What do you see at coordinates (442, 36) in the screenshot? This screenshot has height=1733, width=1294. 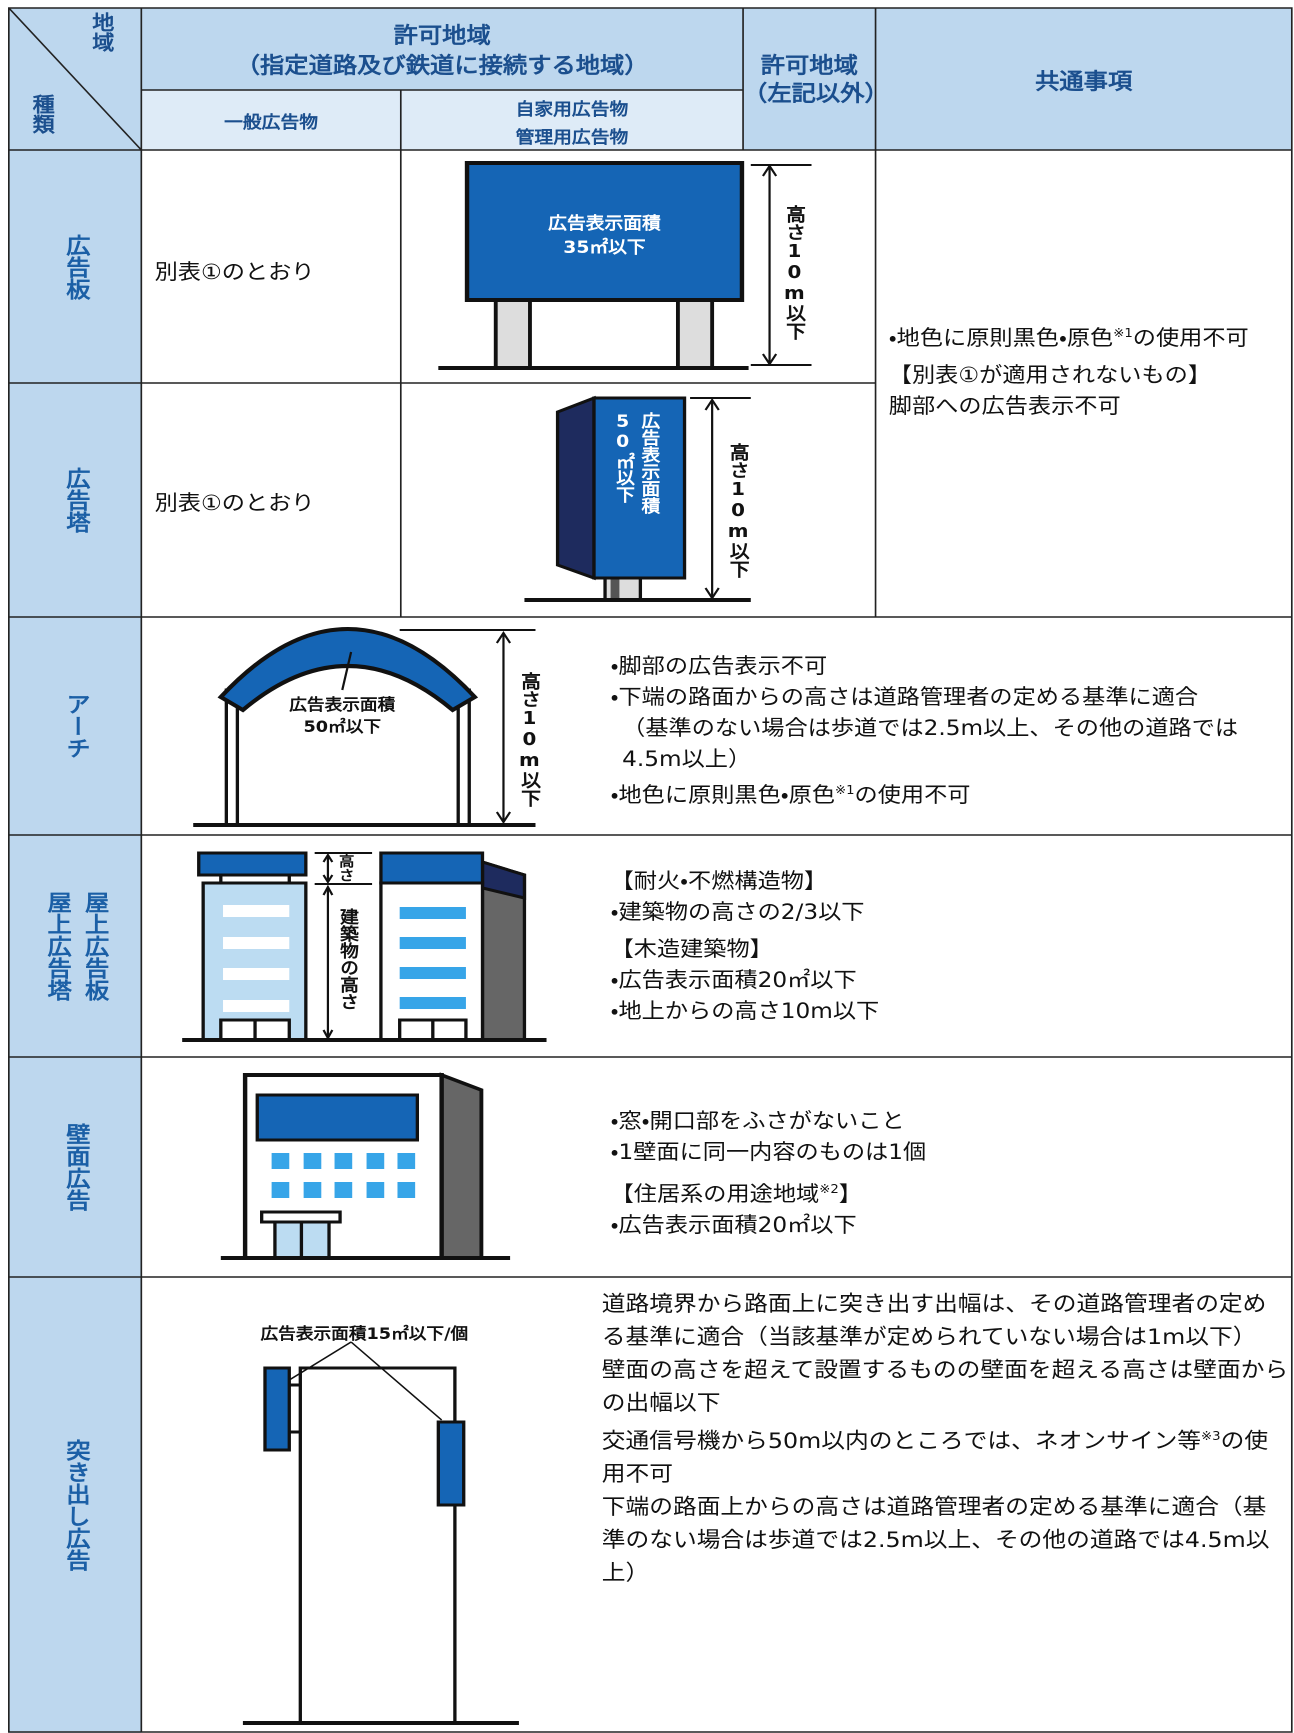 I see `header-title: 許可地域` at bounding box center [442, 36].